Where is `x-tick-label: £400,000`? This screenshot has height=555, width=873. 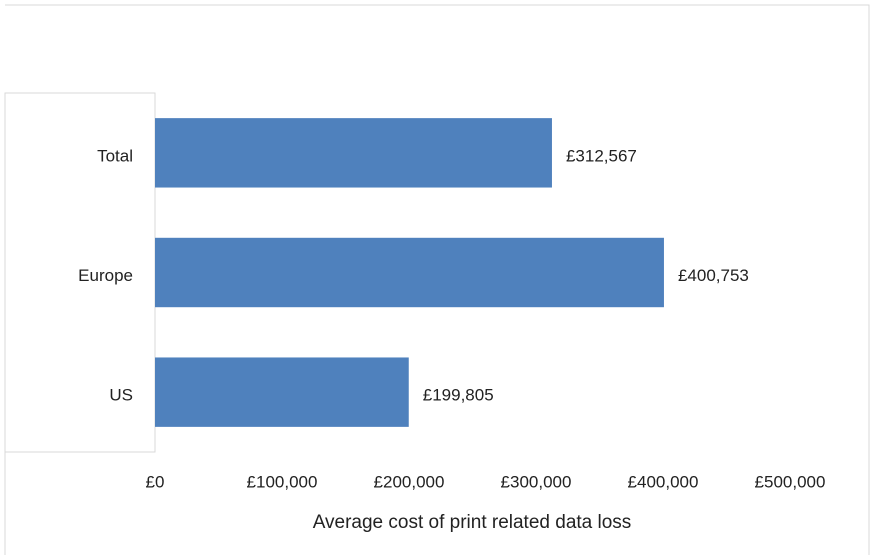 x-tick-label: £400,000 is located at coordinates (663, 481).